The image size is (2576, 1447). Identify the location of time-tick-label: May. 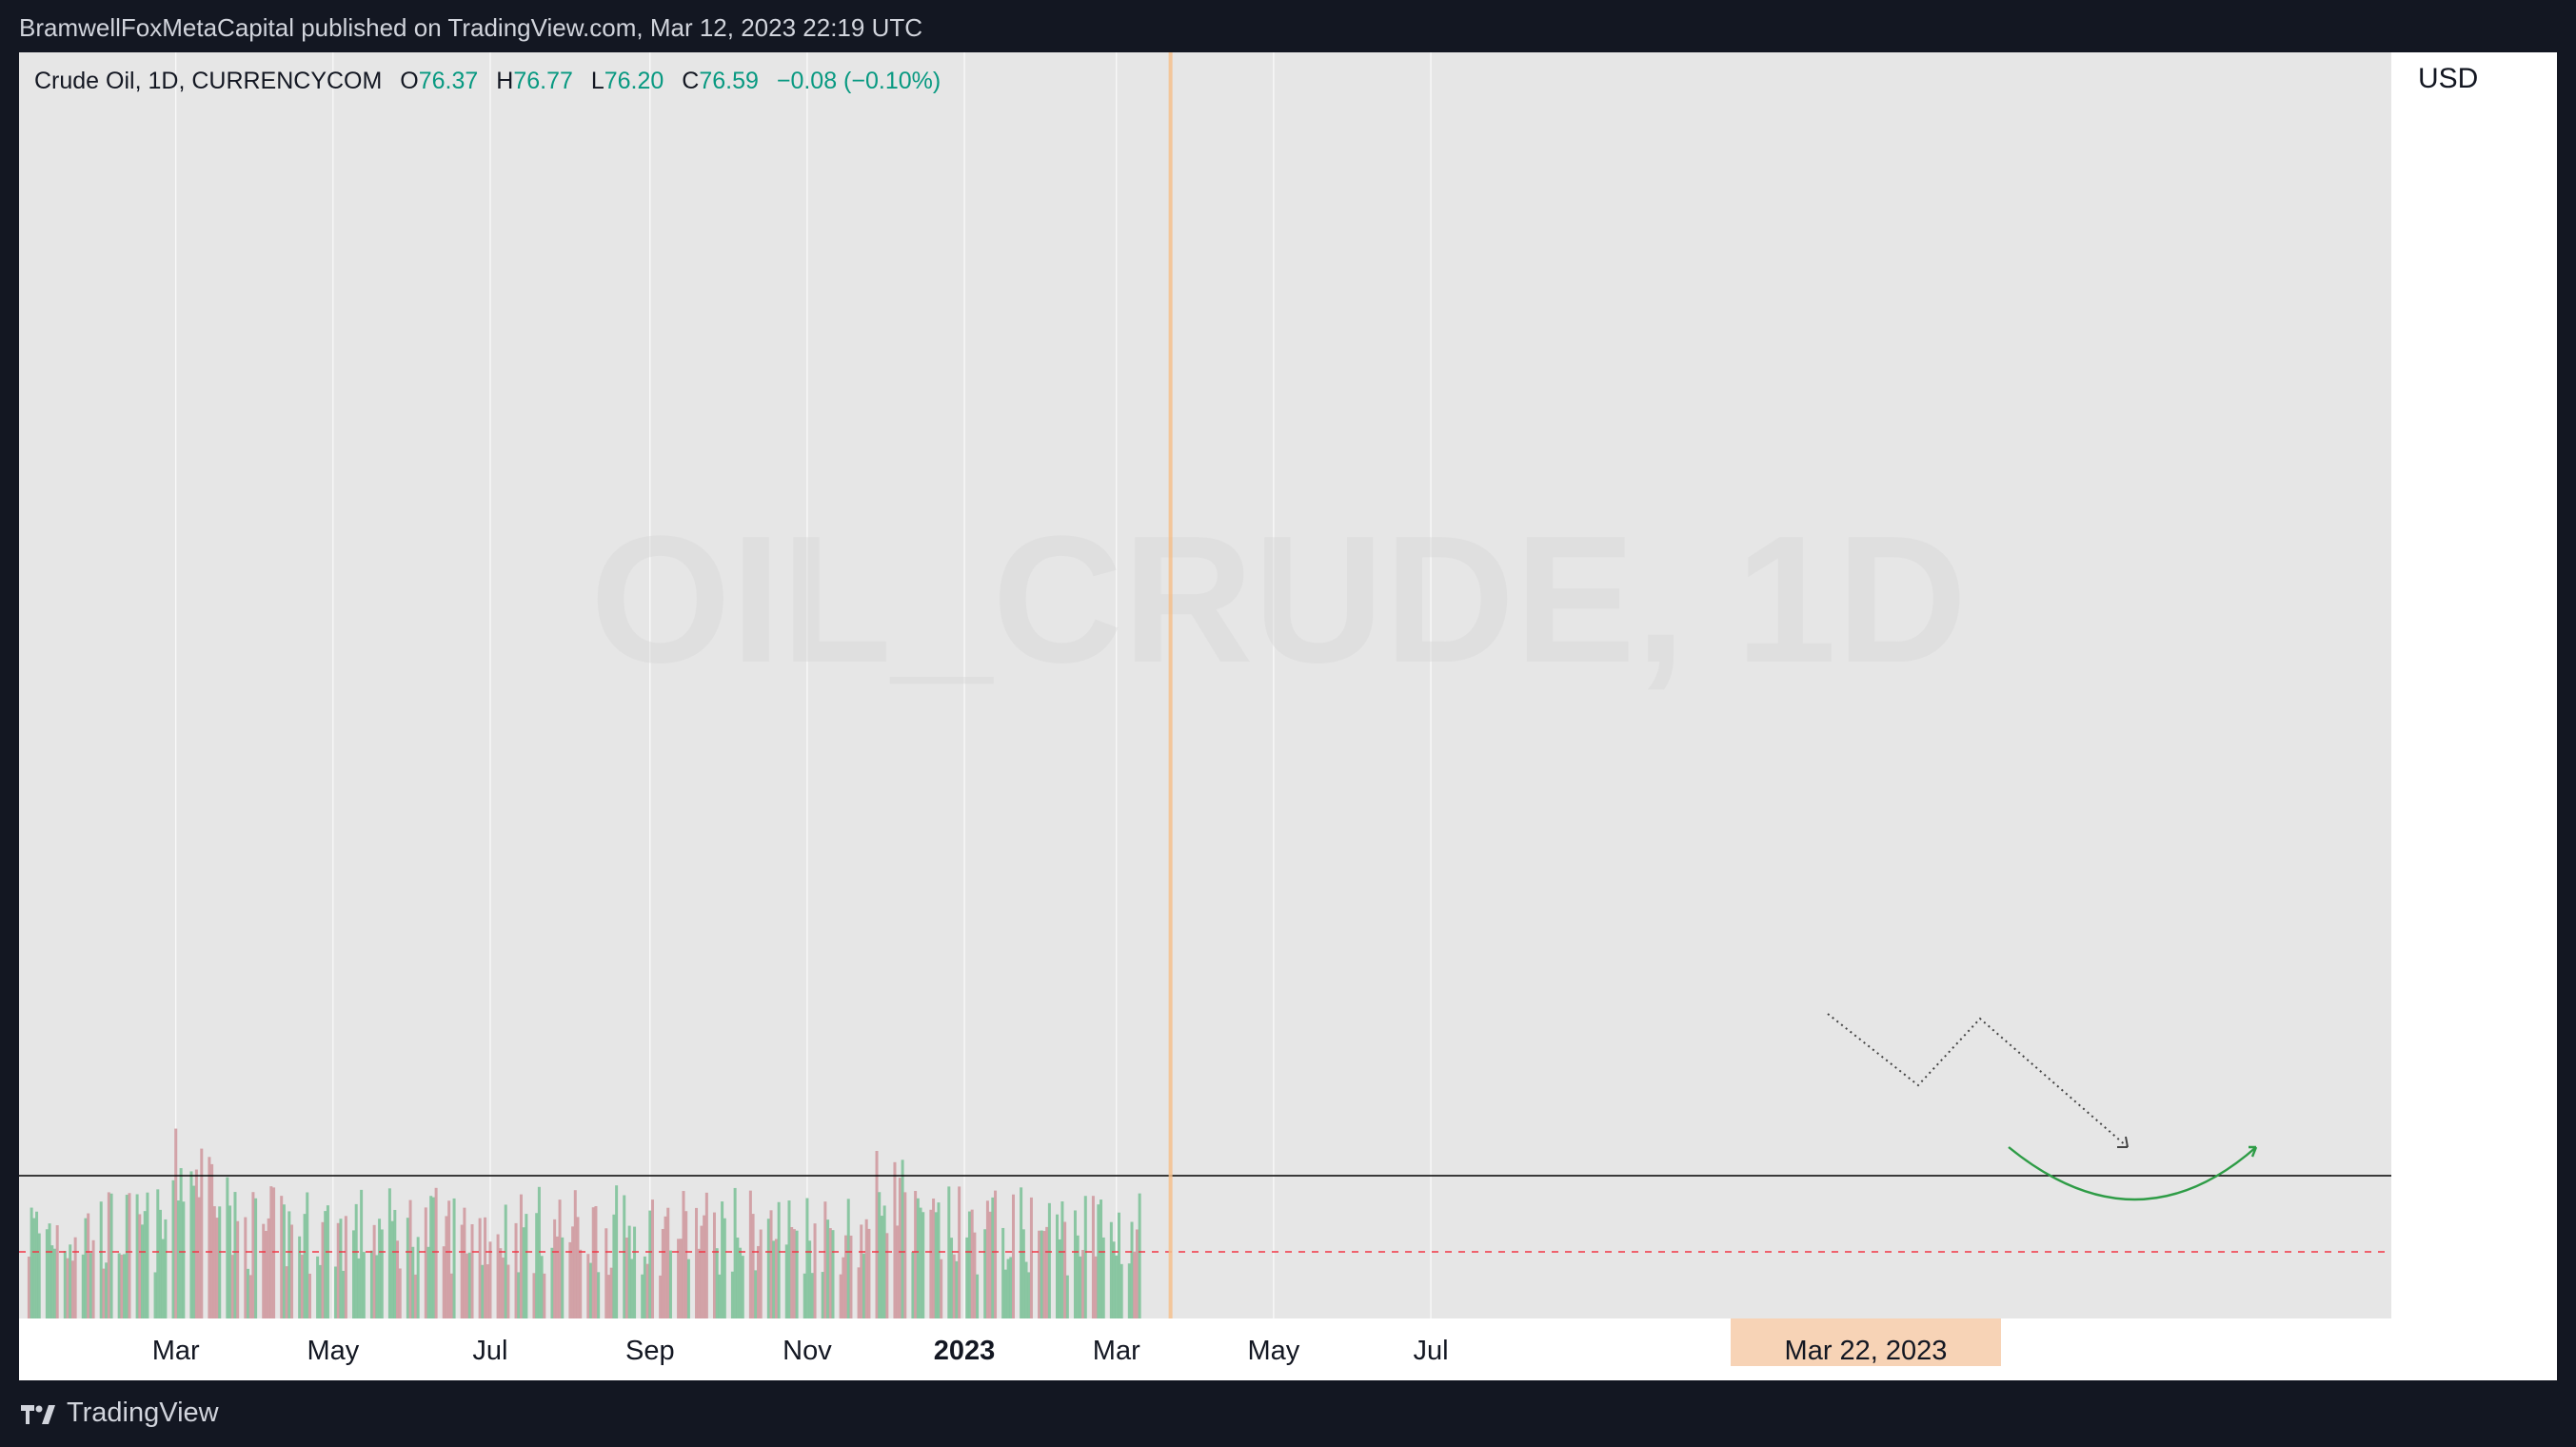
(1273, 1351).